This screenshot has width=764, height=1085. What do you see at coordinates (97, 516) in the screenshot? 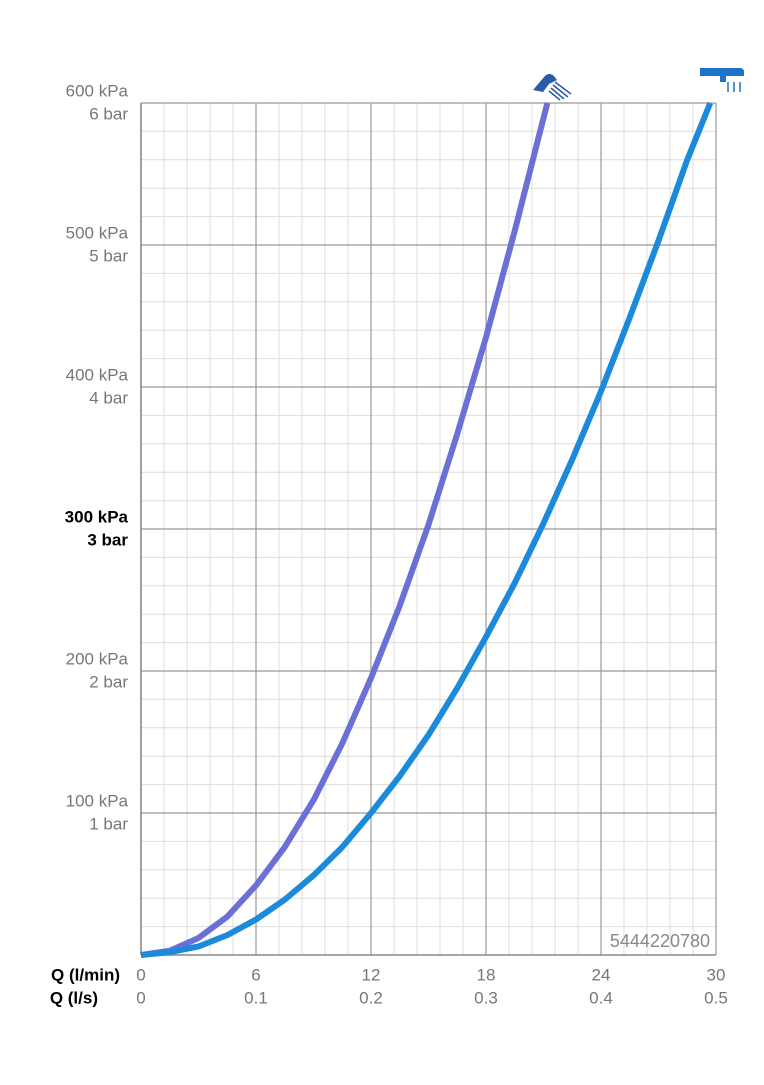
I see `y-tick-label: 300 kPa` at bounding box center [97, 516].